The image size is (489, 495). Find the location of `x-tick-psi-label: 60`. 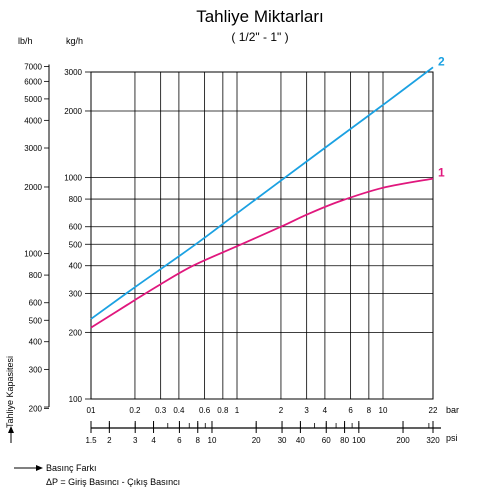

x-tick-psi-label: 60 is located at coordinates (326, 440).